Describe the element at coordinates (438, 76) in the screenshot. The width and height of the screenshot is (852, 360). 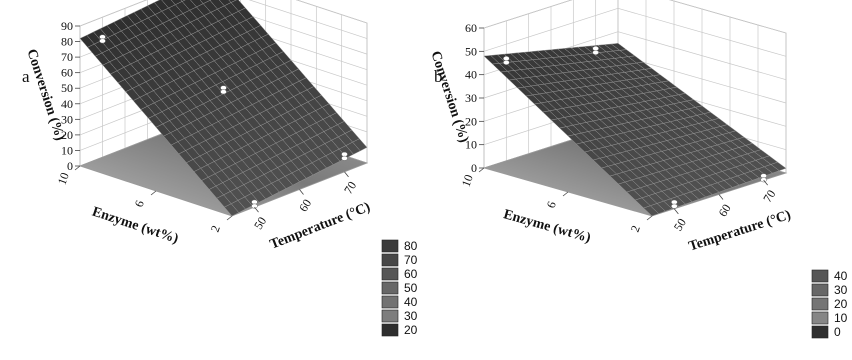
I see `panel-label: b` at that location.